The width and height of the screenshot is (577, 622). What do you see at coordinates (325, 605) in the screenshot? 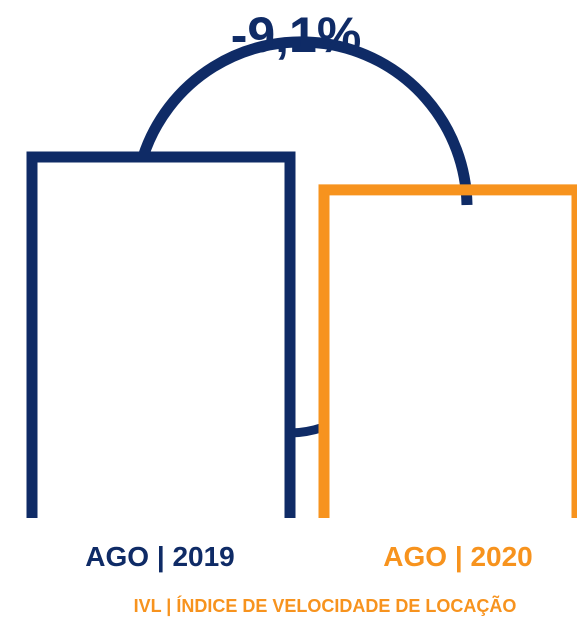
I see `chart-footer: IVL | ÍNDICE DE VELOCIDADE DE LOCAÇÃO` at bounding box center [325, 605].